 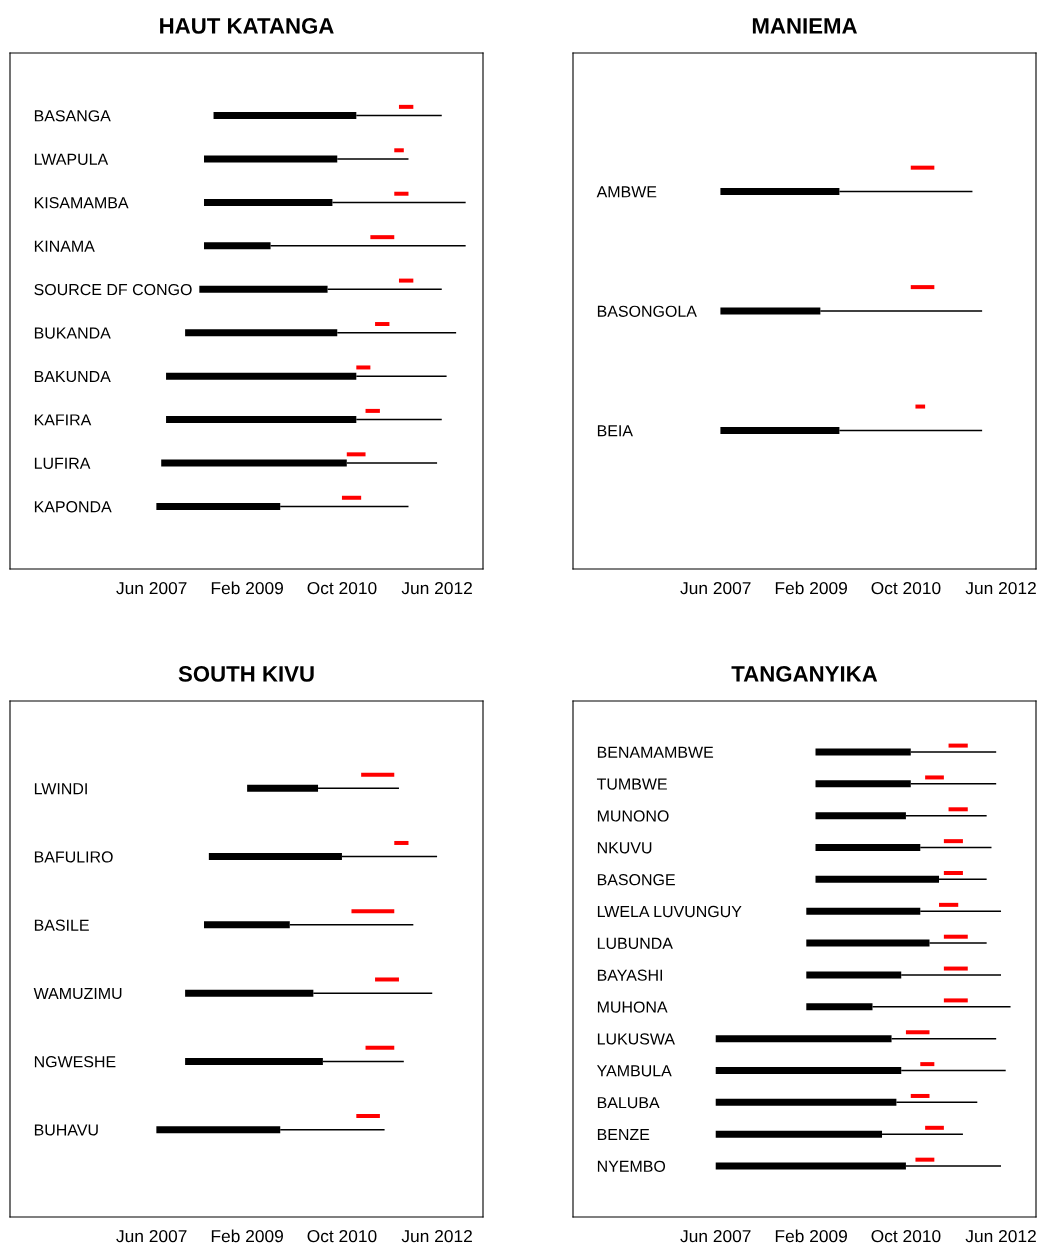 I want to click on y-tick-label: KISAMAMBA, so click(x=81, y=203).